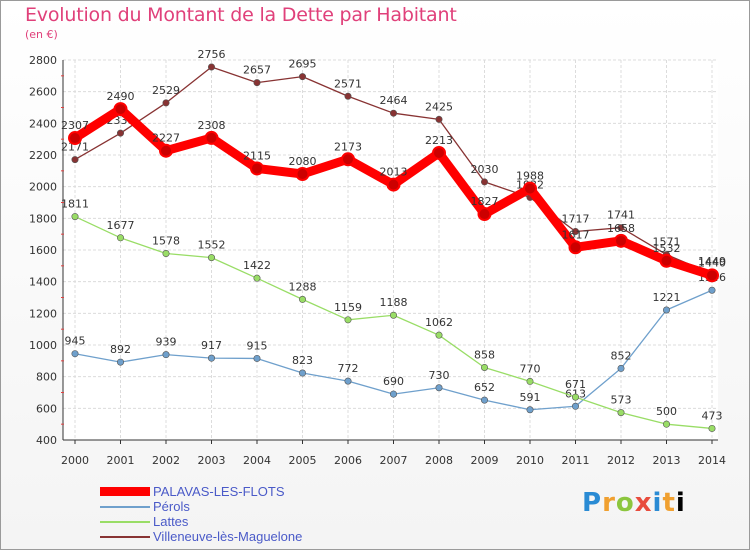 The height and width of the screenshot is (550, 750). What do you see at coordinates (530, 460) in the screenshot?
I see `x-tick-label: 2010` at bounding box center [530, 460].